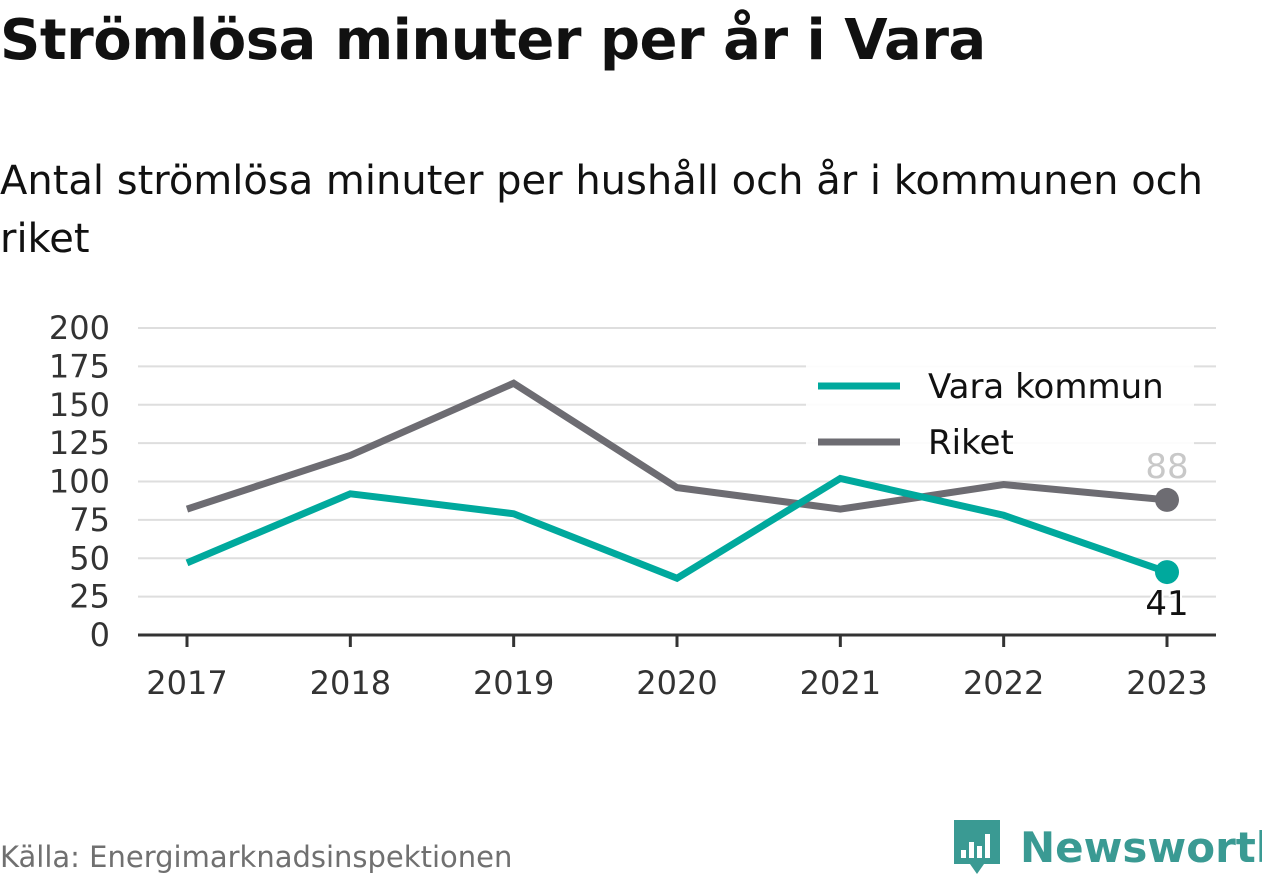 Image resolution: width=1262 pixels, height=879 pixels. Describe the element at coordinates (1166, 683) in the screenshot. I see `x-tick-label: 2023` at that location.